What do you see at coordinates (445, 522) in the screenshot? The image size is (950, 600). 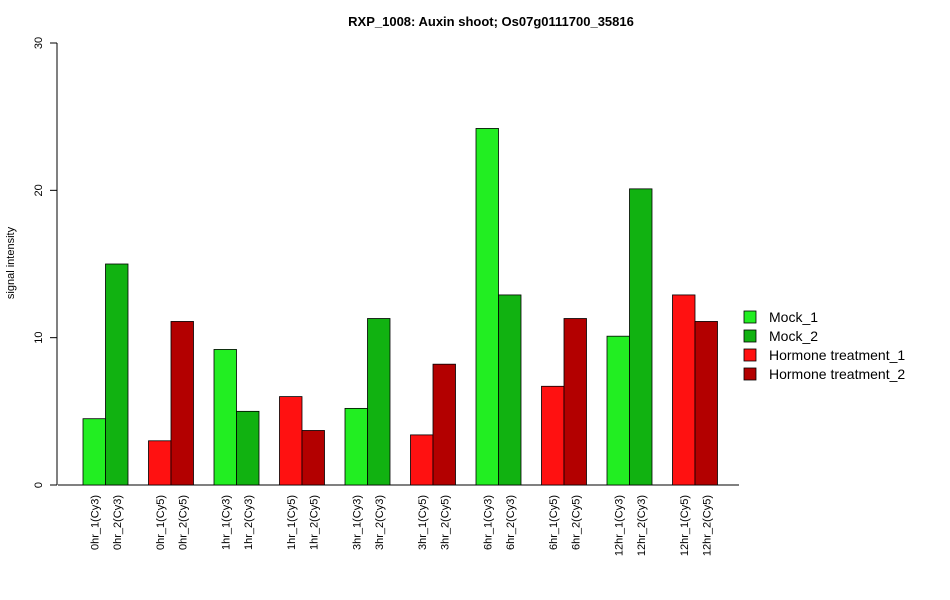 I see `x-tick-label: 3hr_2(Cy5)` at bounding box center [445, 522].